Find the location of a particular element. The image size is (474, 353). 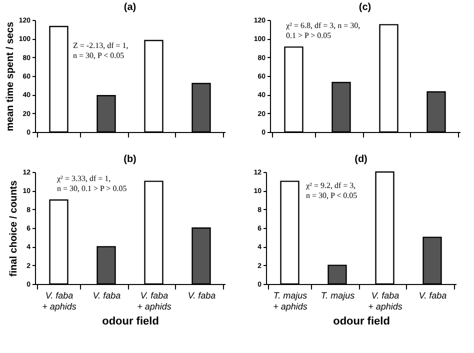

y-axis-title: mean time spent / secs is located at coordinates (10, 76).